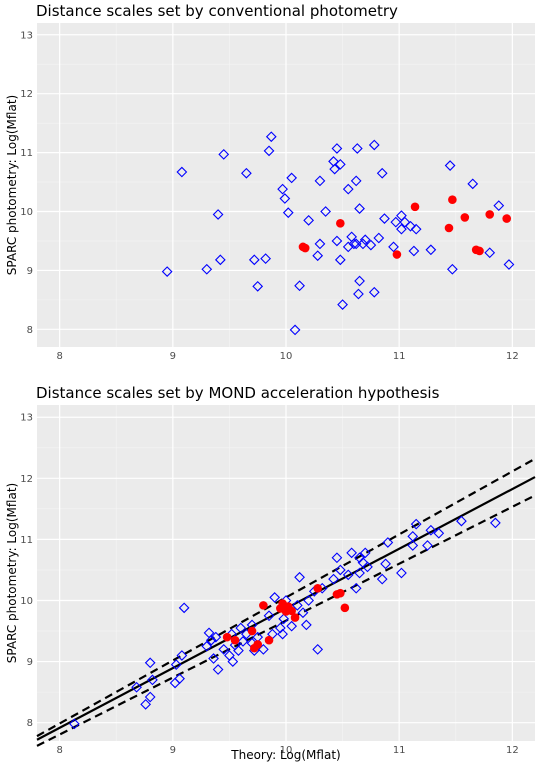  I want to click on y-tick-label: 10, so click(26, 212).